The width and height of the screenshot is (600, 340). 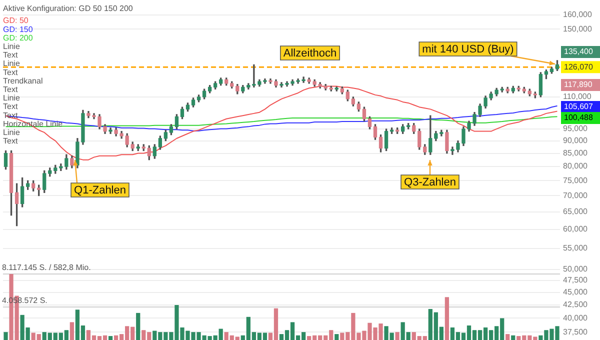 I want to click on y-tick-label: 47,500, so click(x=575, y=280).